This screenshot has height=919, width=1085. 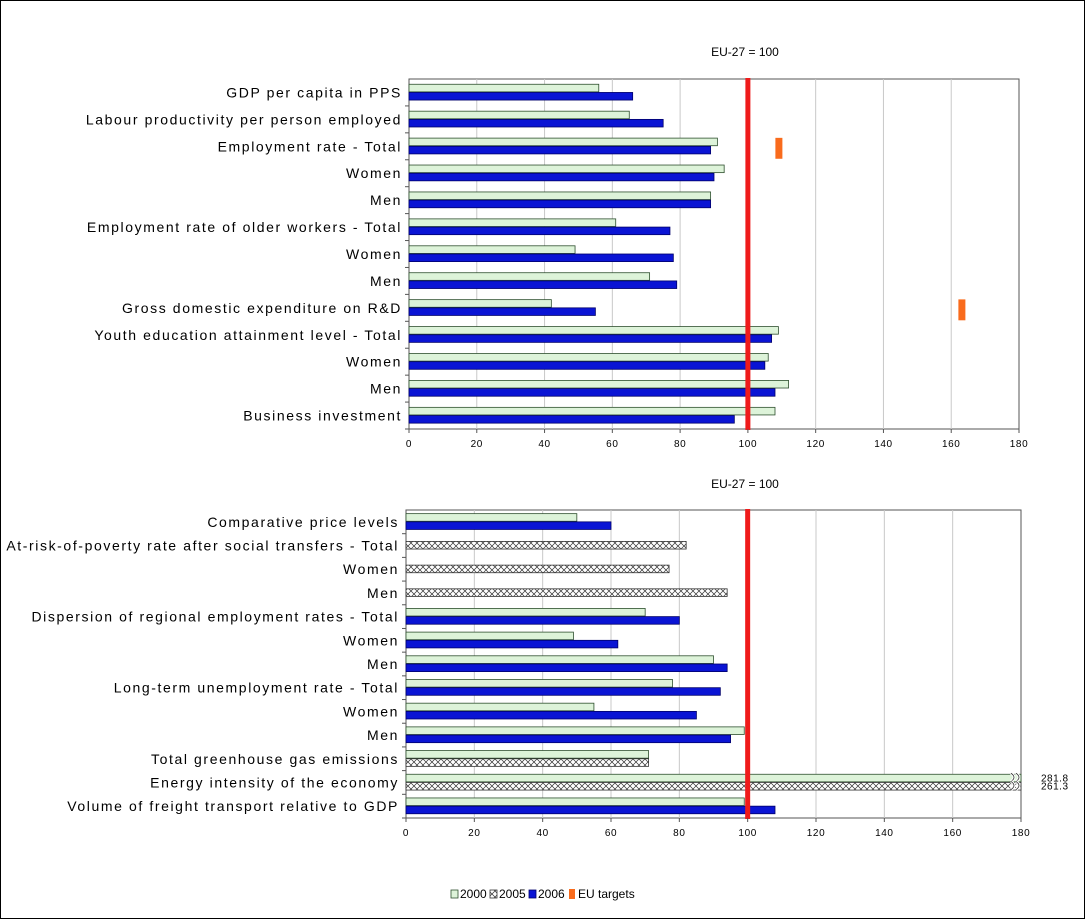 What do you see at coordinates (409, 444) in the screenshot?
I see `top-tick-label: 0` at bounding box center [409, 444].